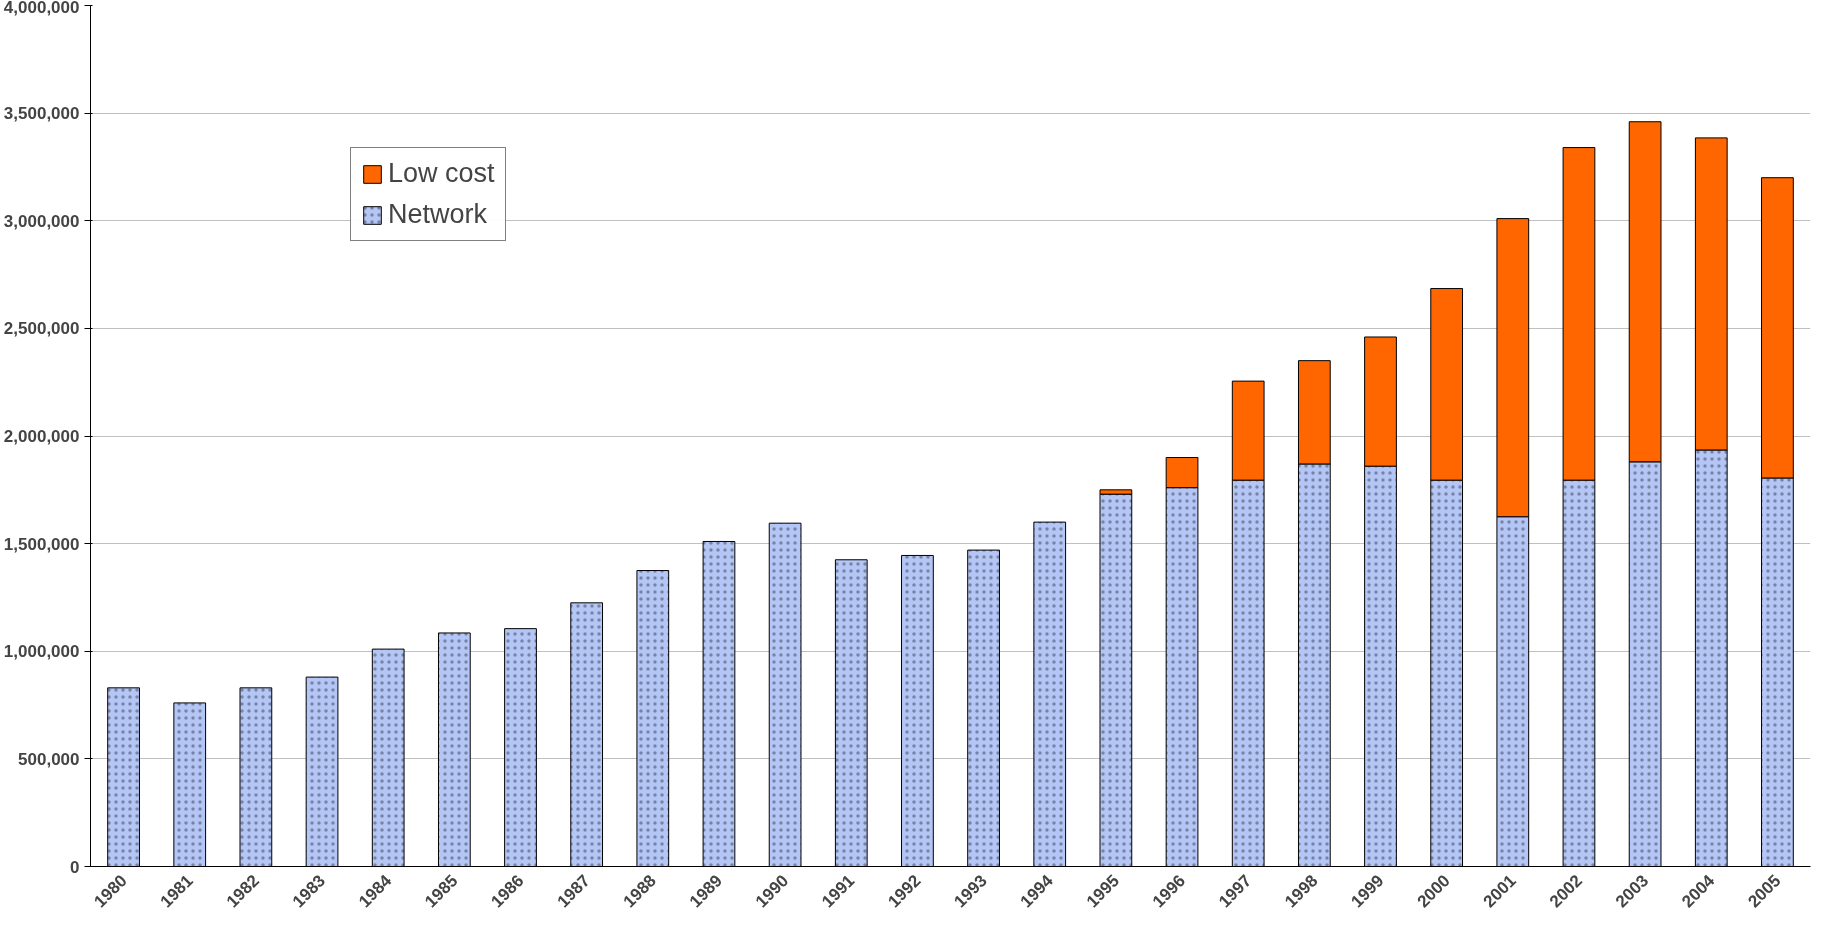 Image resolution: width=1844 pixels, height=929 pixels. Describe the element at coordinates (41, 544) in the screenshot. I see `y-tick-label: 1,500,000` at that location.